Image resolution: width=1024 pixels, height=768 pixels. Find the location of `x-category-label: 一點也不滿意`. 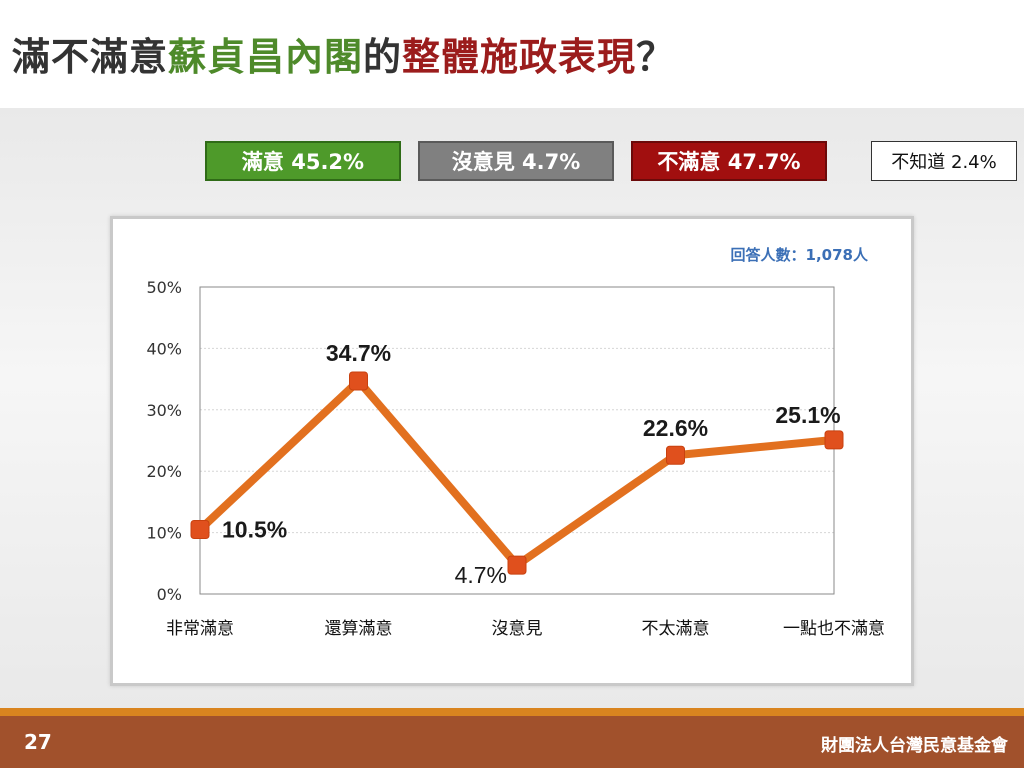

x-category-label: 一點也不滿意 is located at coordinates (834, 629).